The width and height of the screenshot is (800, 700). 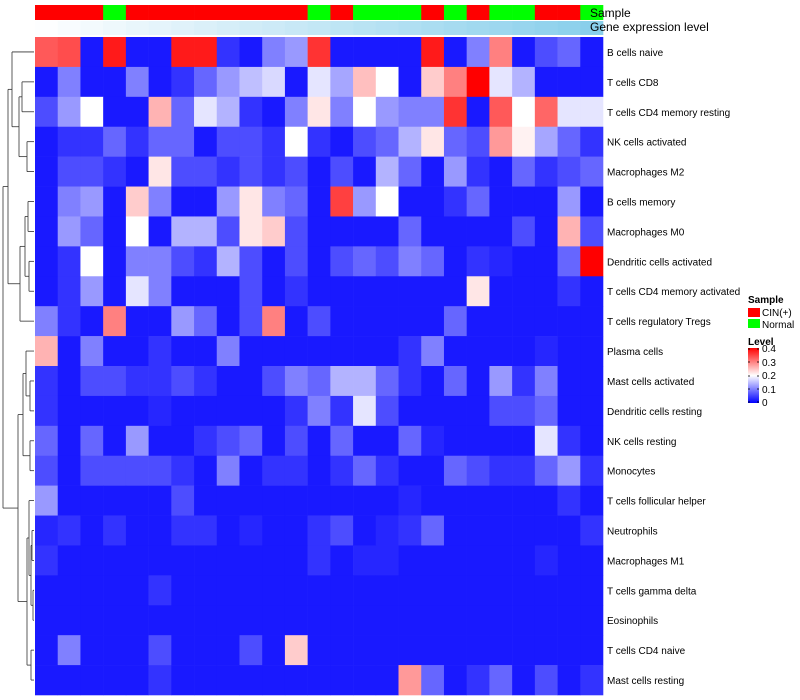 What do you see at coordinates (319, 12) in the screenshot?
I see `sample-annotation-track` at bounding box center [319, 12].